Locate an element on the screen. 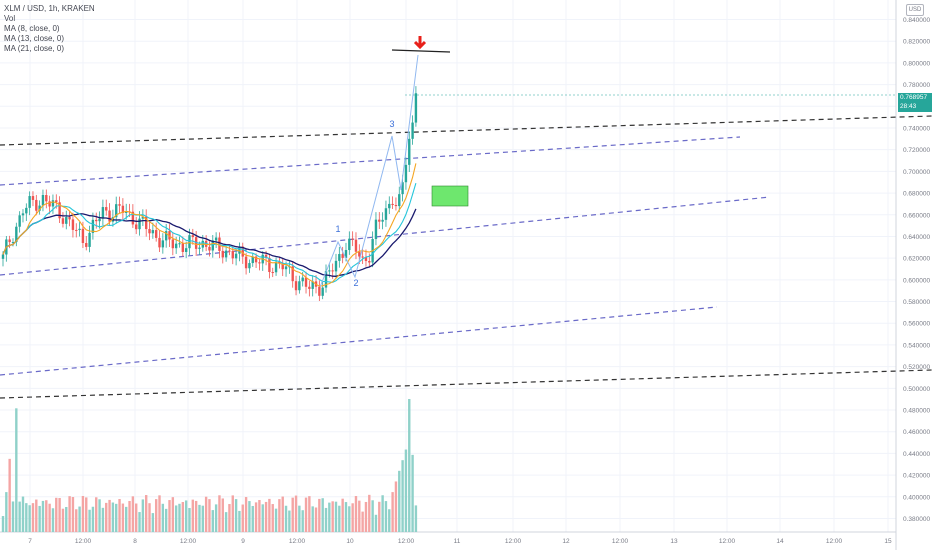 The image size is (932, 550). y-tick-label: 0.820000 is located at coordinates (916, 42).